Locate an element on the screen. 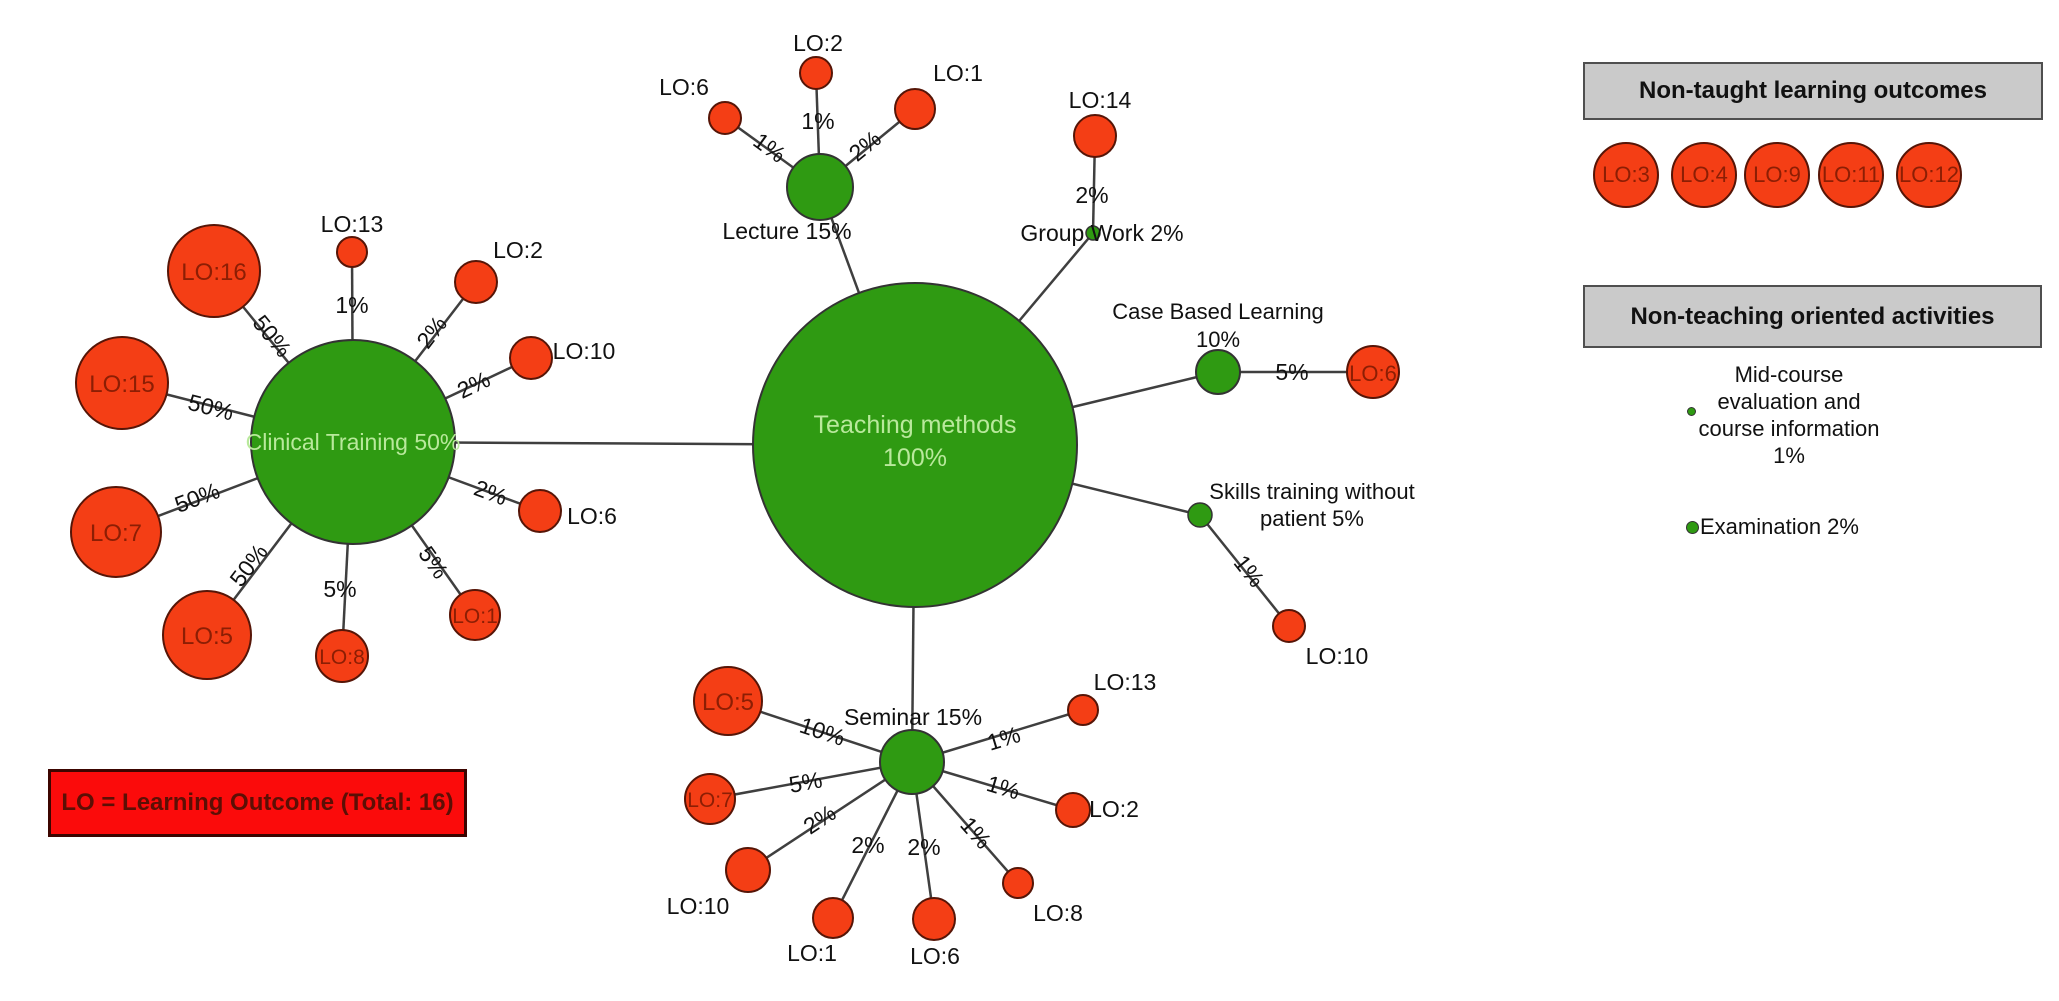  node-l_lo6 is located at coordinates (725, 118).